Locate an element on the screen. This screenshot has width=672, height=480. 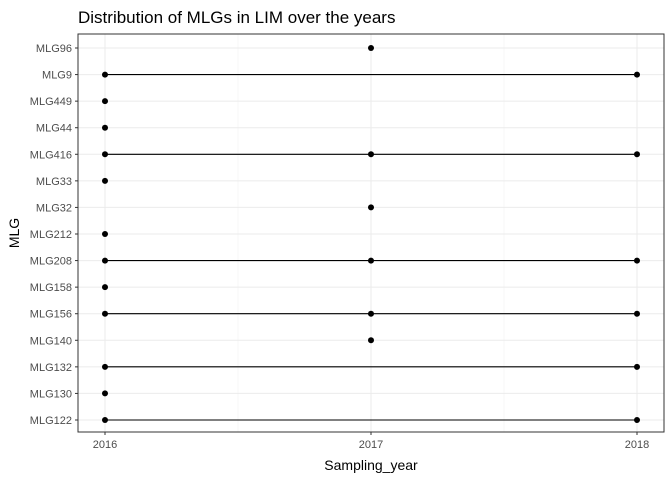
x-tick-label: 2018 is located at coordinates (637, 445).